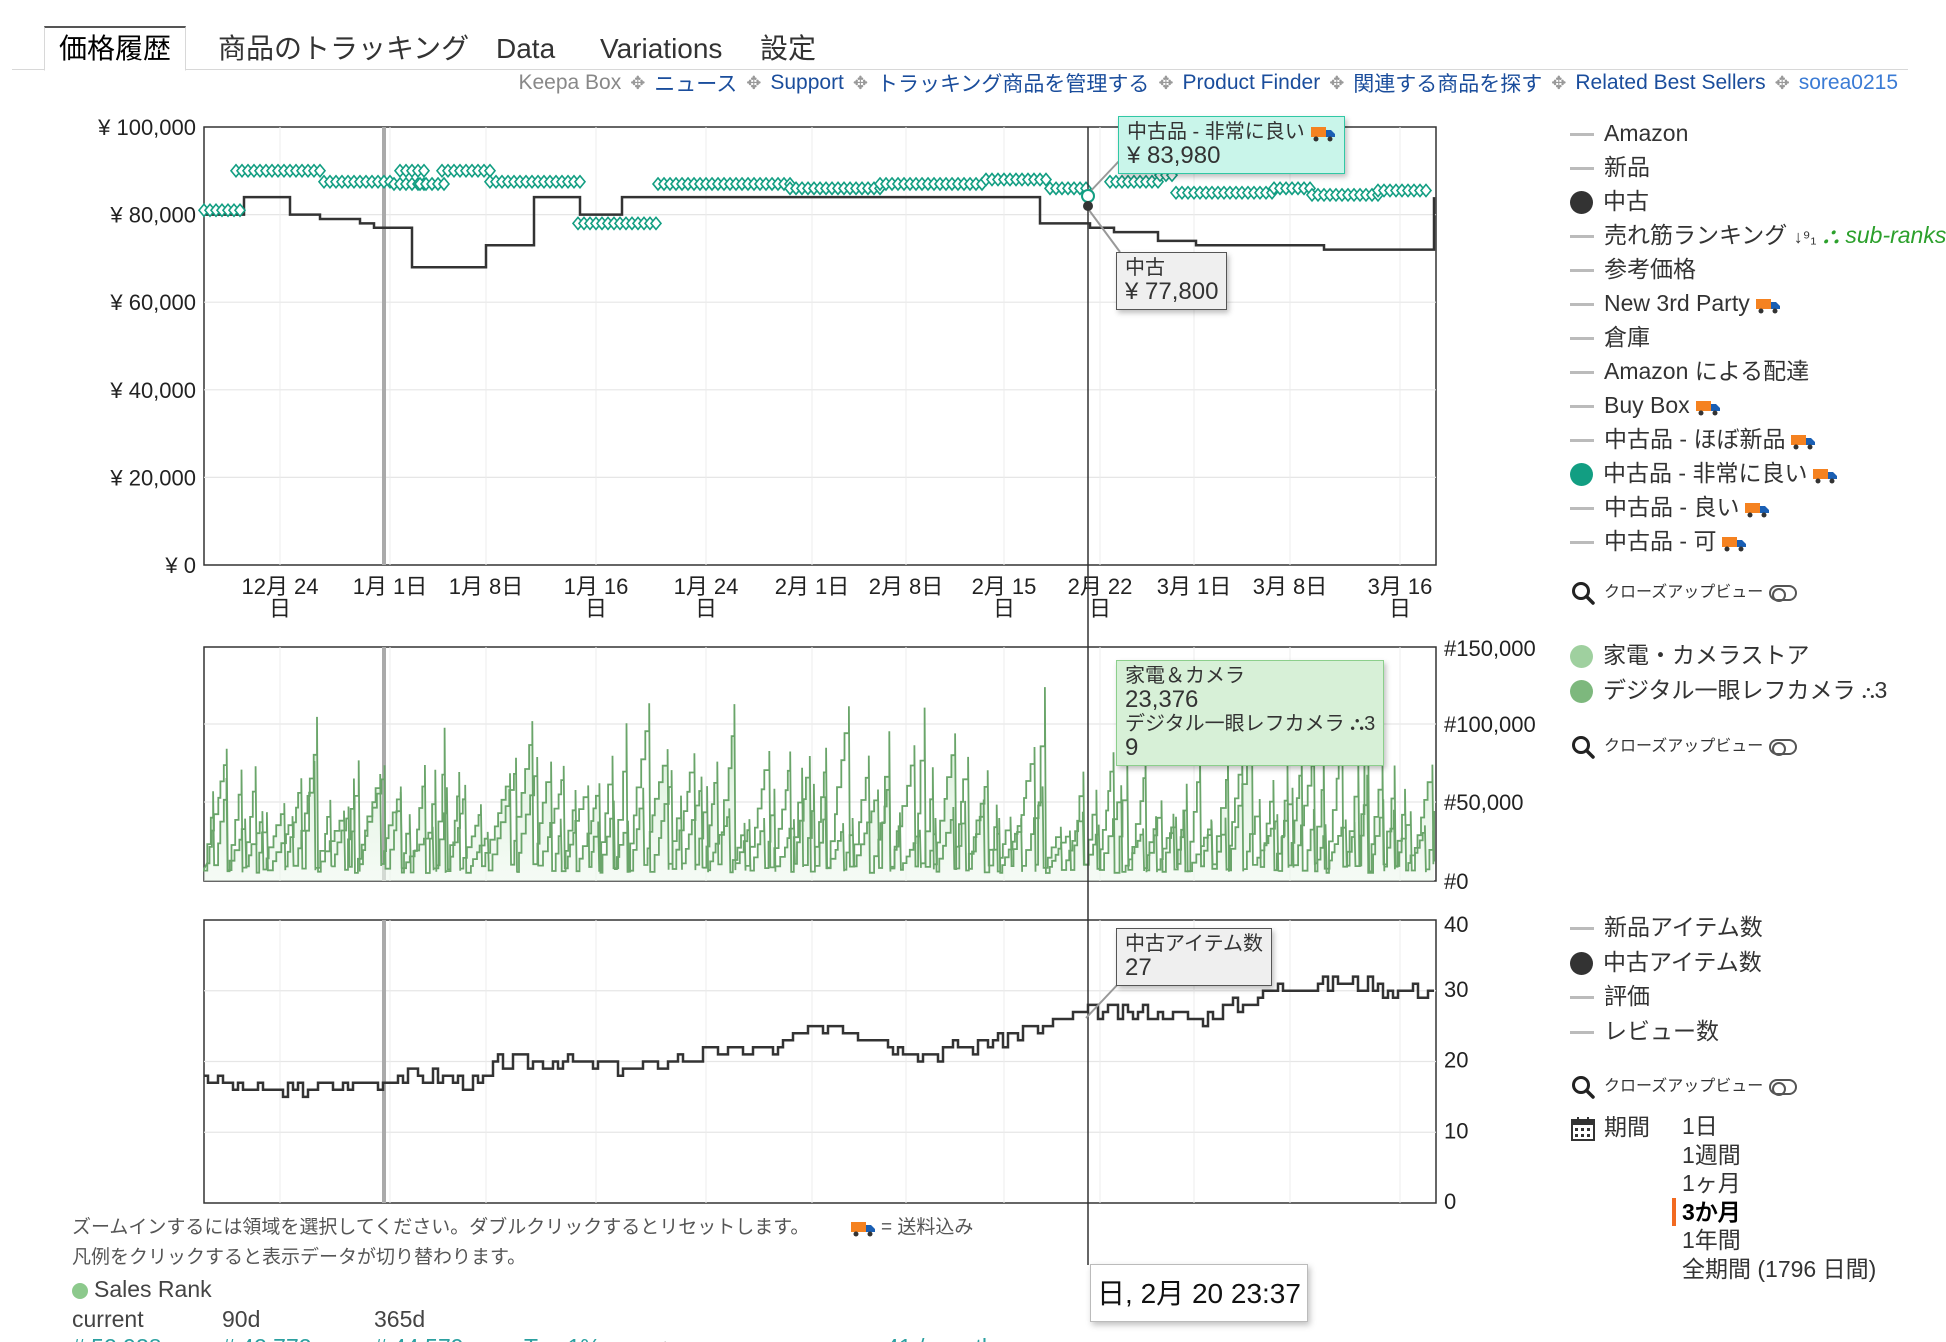 The image size is (1946, 1342). Describe the element at coordinates (1627, 996) in the screenshot. I see `legend-label: 評価` at that location.